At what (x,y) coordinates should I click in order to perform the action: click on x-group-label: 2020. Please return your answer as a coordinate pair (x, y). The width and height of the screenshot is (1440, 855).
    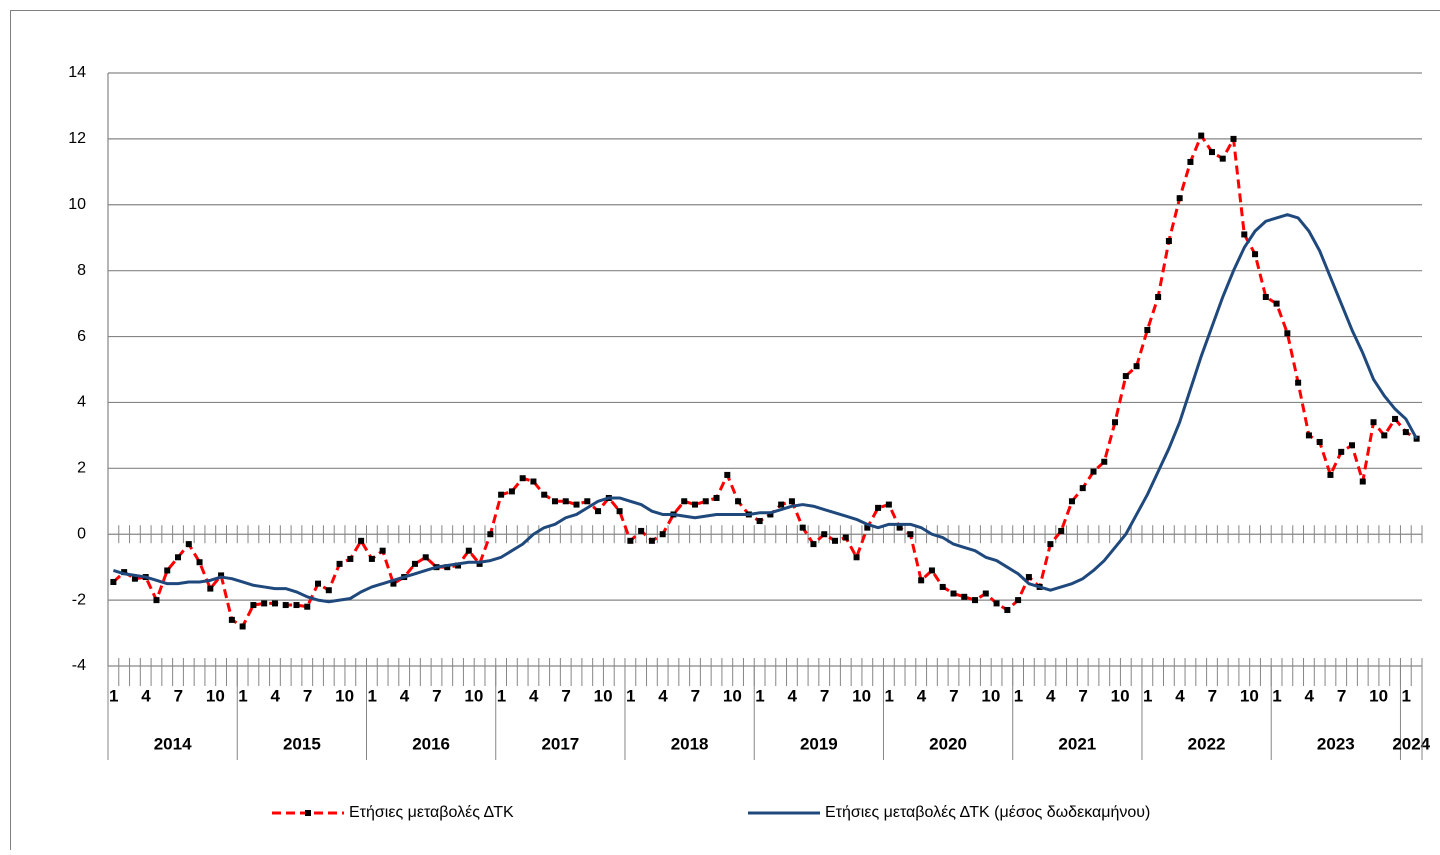
    Looking at the image, I should click on (948, 743).